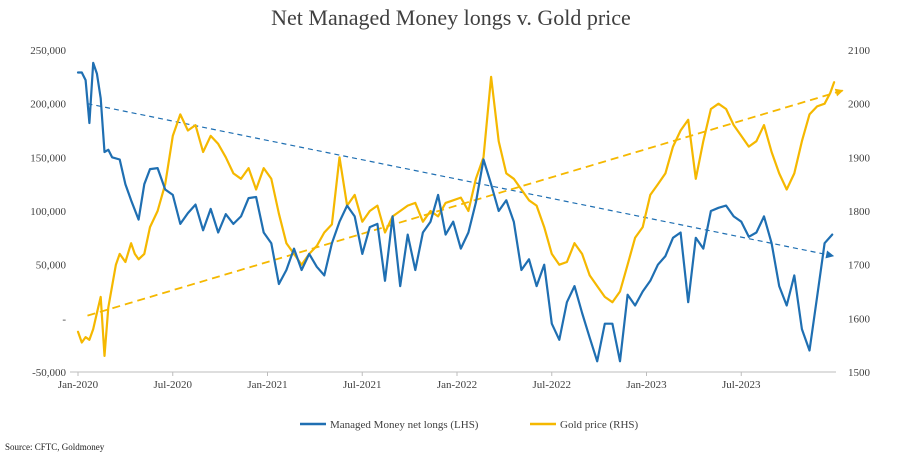 The image size is (902, 458). What do you see at coordinates (173, 385) in the screenshot?
I see `x-tick-label: Jul-2020` at bounding box center [173, 385].